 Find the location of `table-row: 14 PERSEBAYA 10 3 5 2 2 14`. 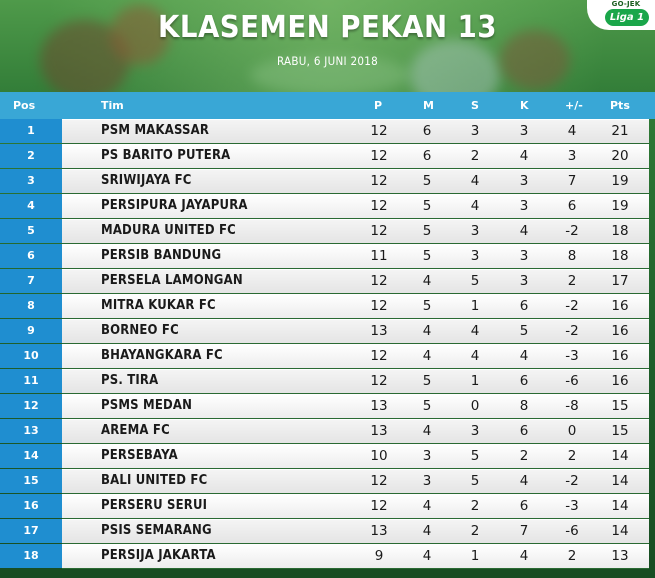

table-row: 14 PERSEBAYA 10 3 5 2 2 14 is located at coordinates (327, 456).